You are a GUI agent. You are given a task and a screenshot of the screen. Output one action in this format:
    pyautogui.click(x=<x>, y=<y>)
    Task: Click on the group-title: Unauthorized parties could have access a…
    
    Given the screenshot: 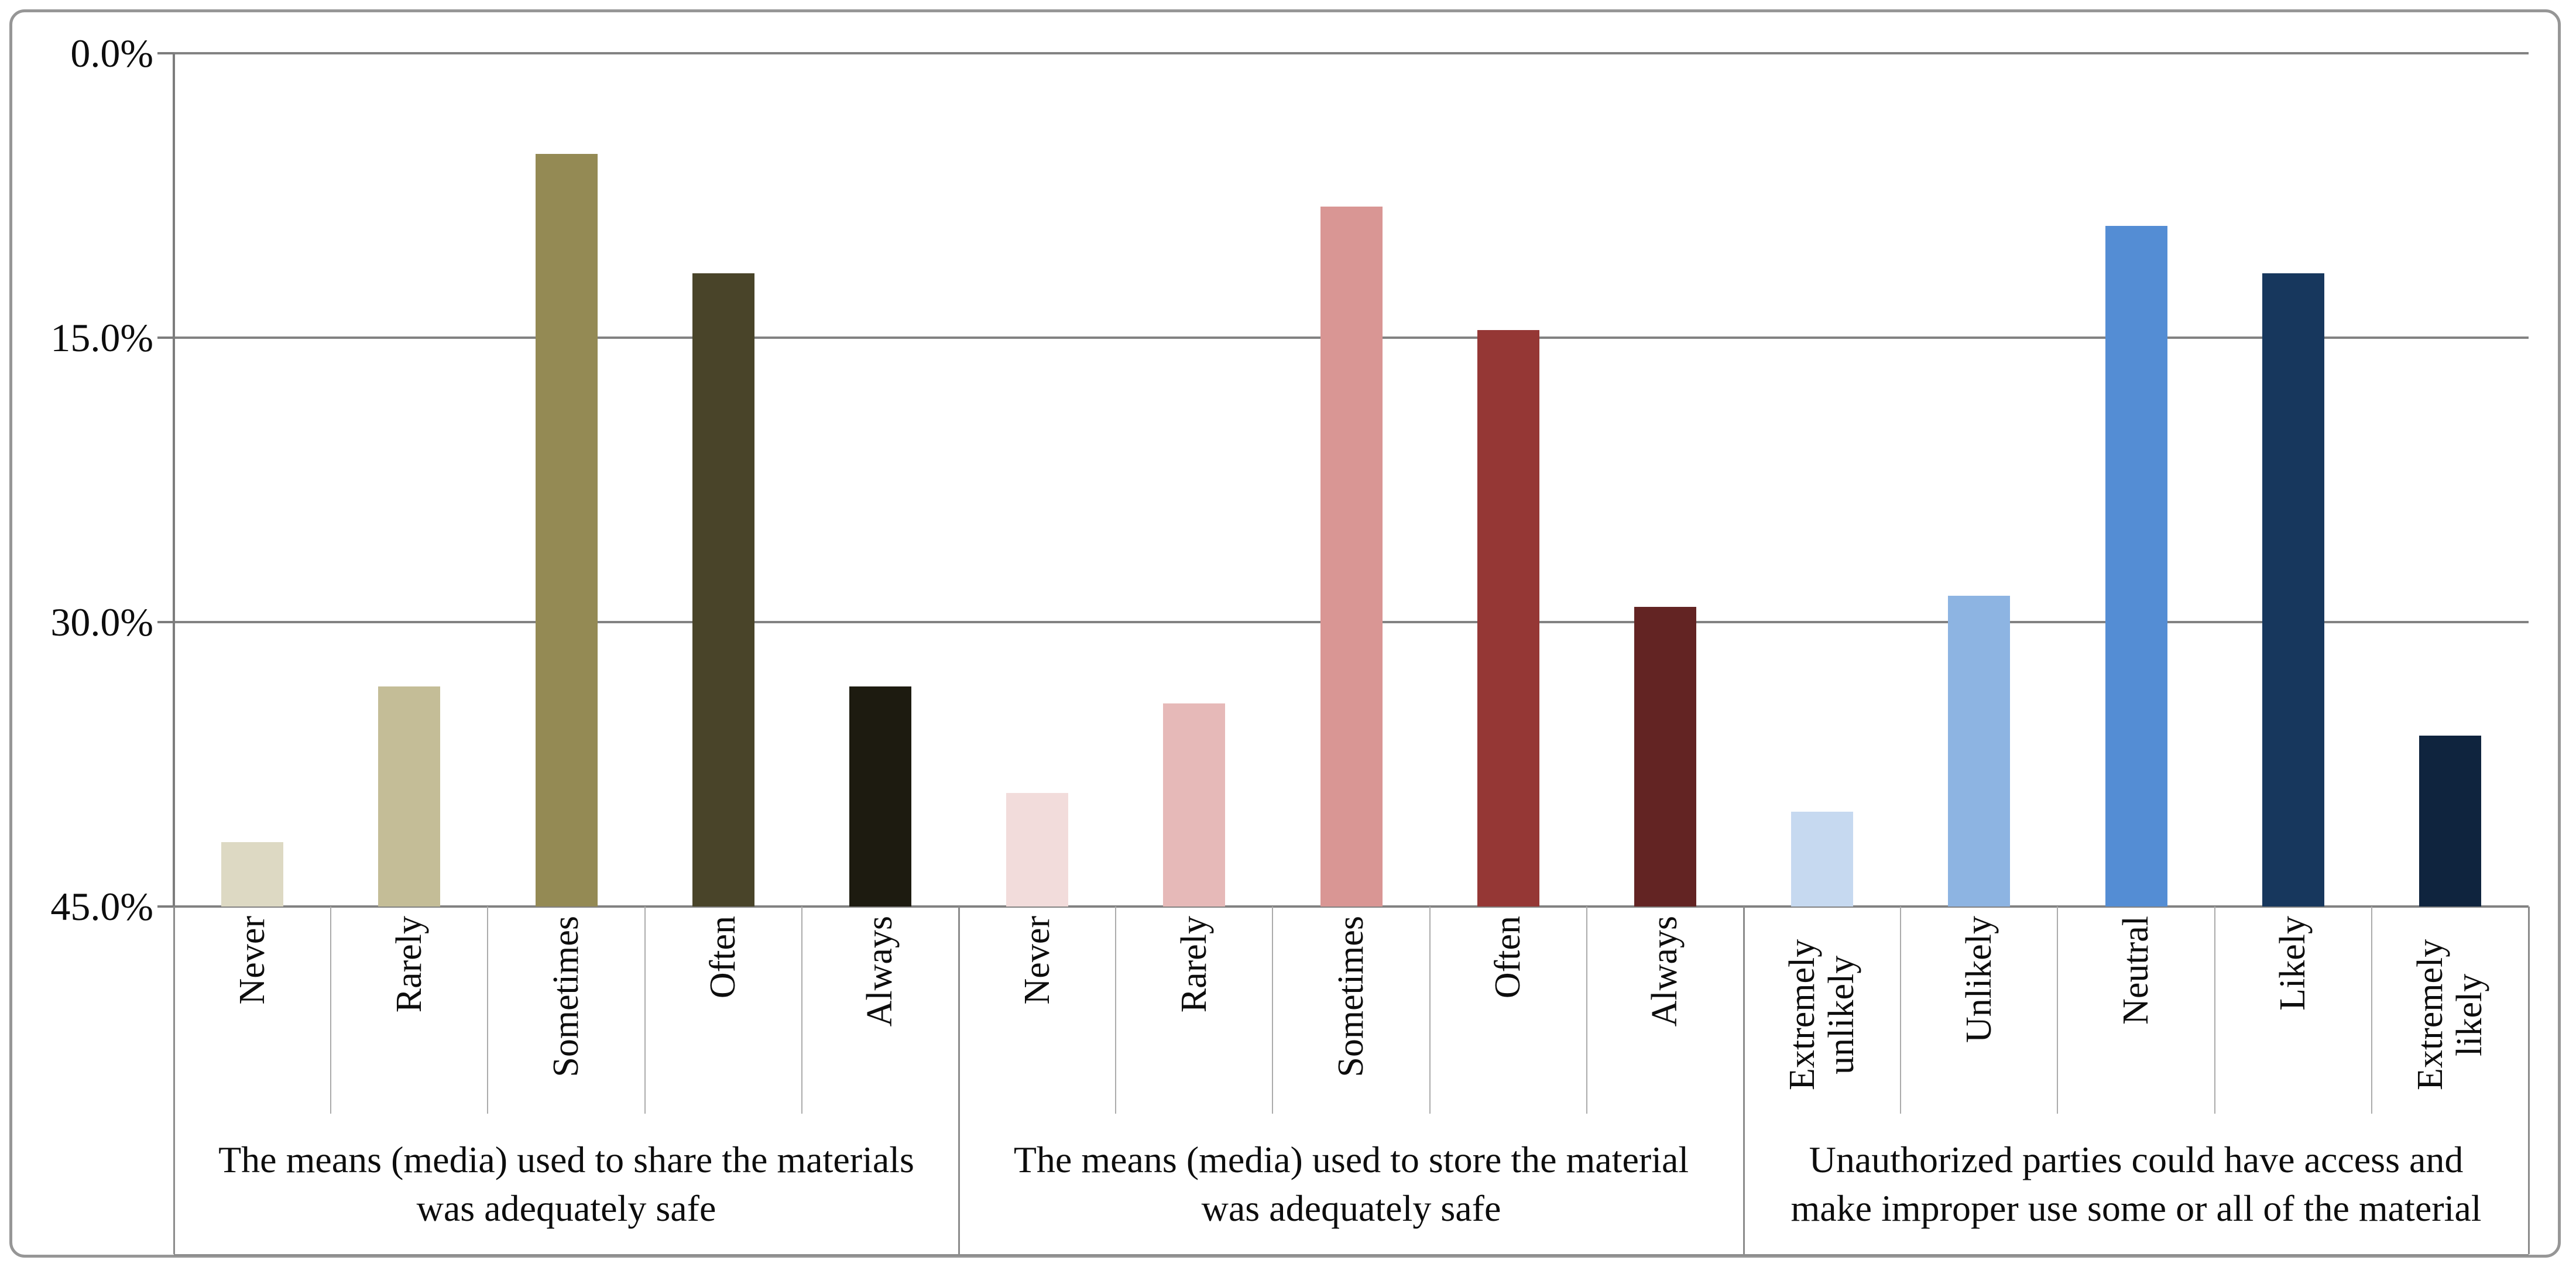 What is the action you would take?
    pyautogui.click(x=2136, y=1184)
    